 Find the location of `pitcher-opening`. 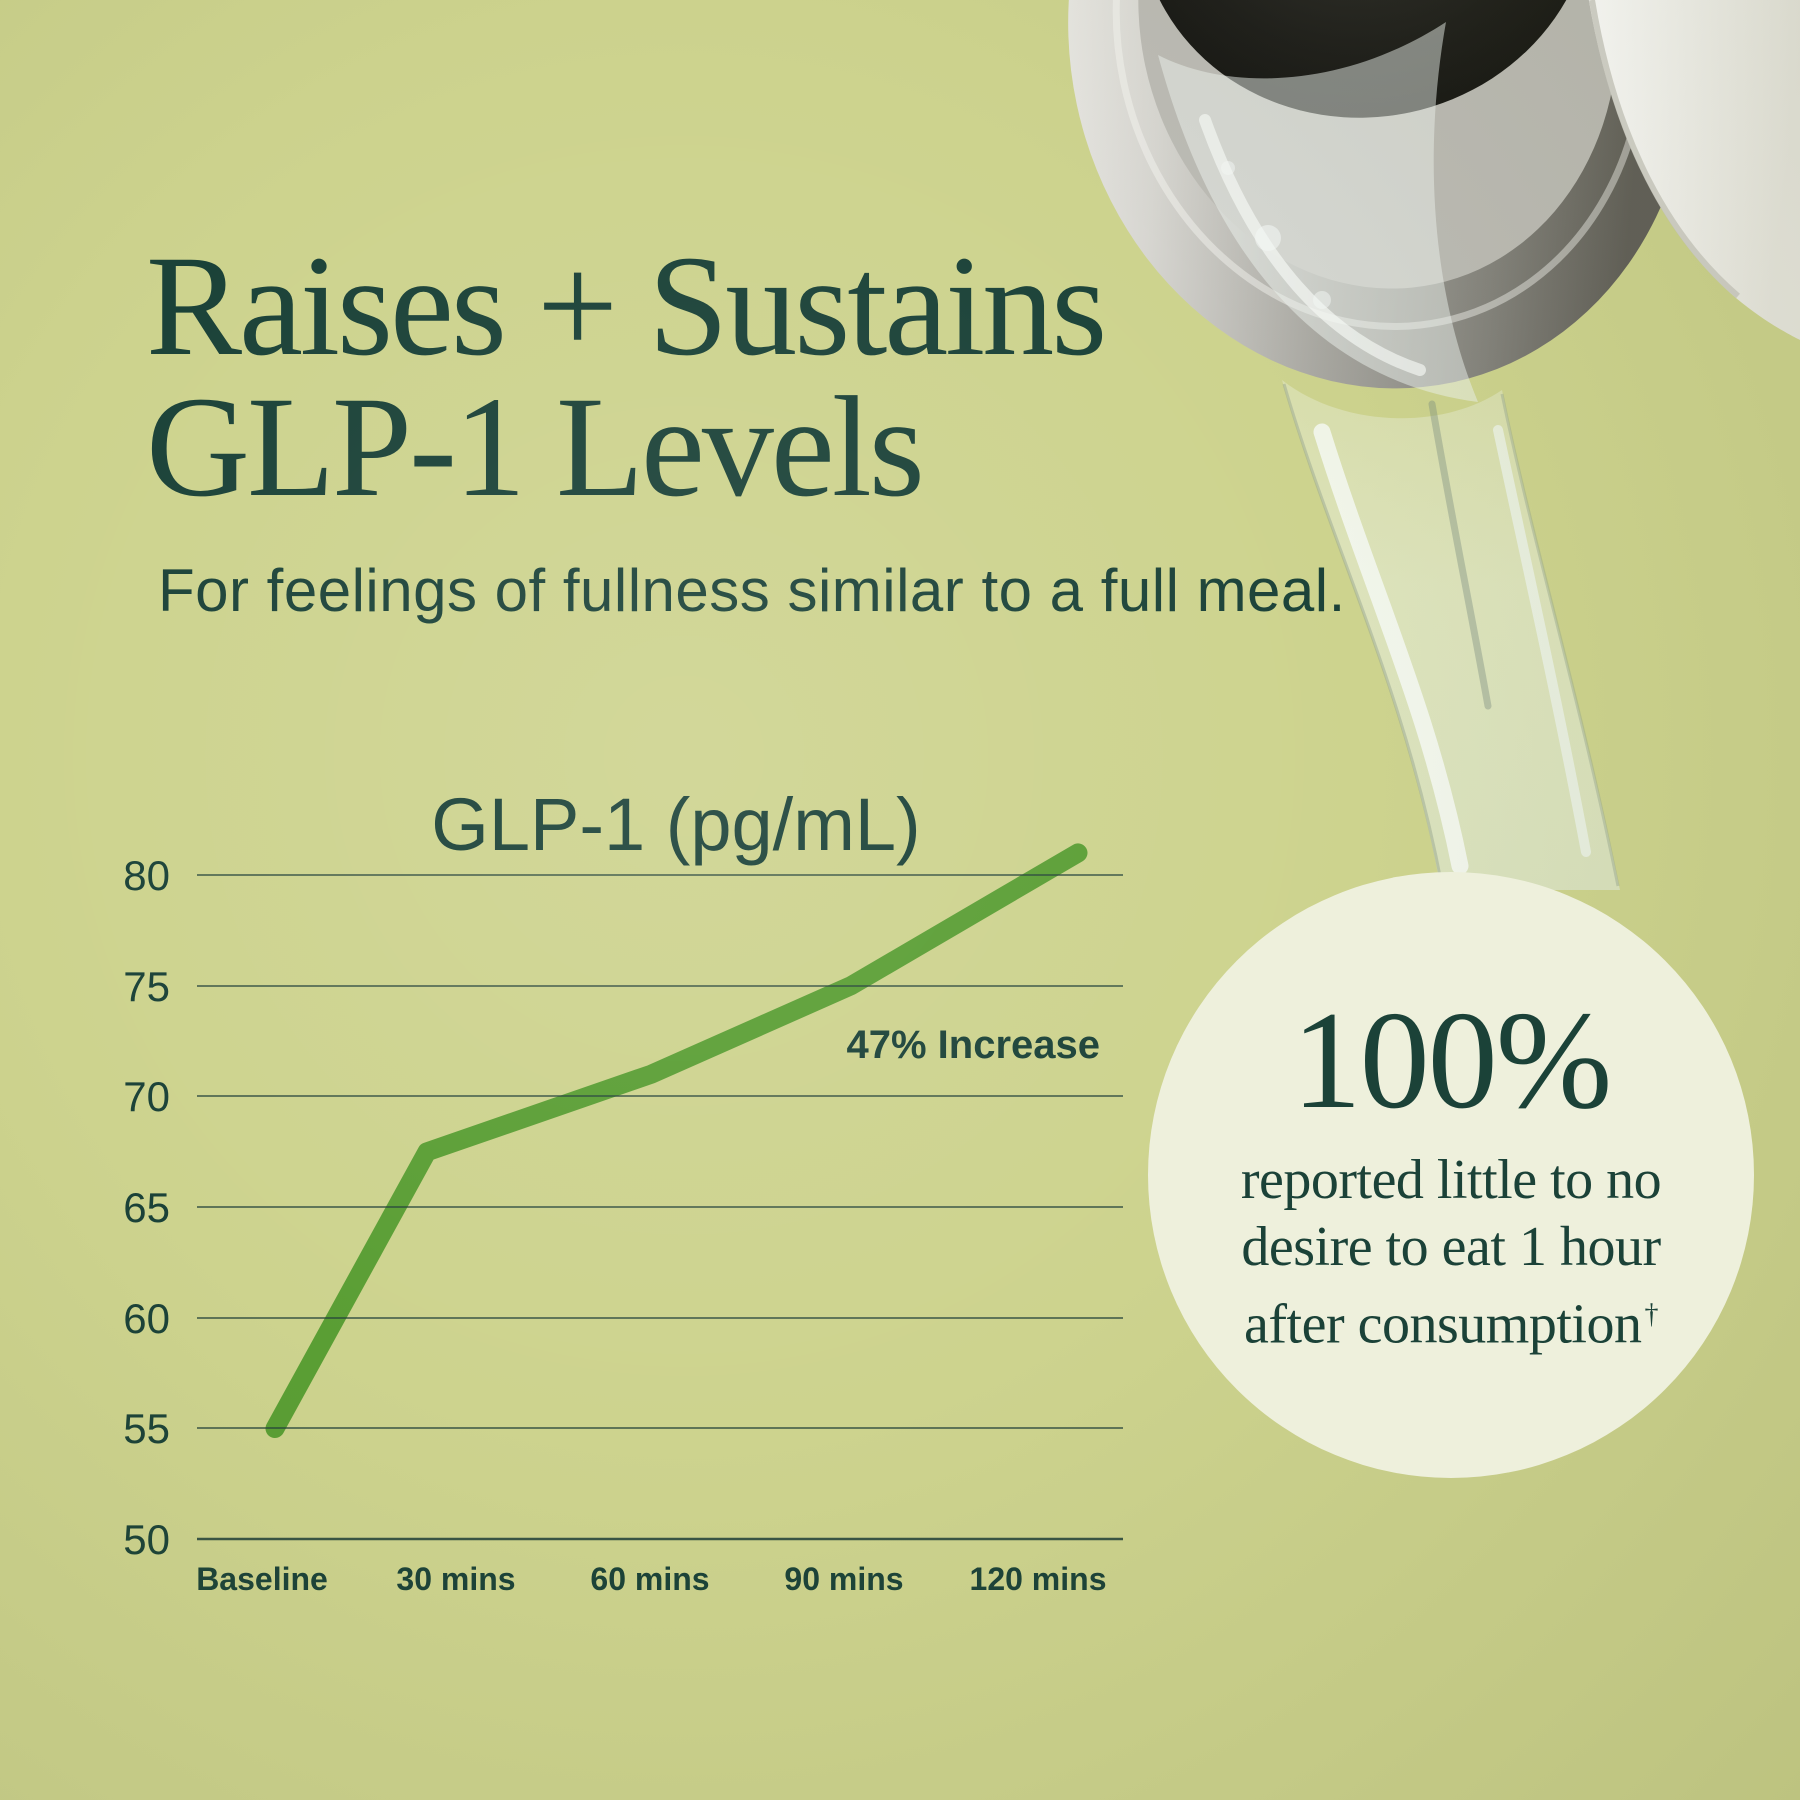

pitcher-opening is located at coordinates (1366, 59).